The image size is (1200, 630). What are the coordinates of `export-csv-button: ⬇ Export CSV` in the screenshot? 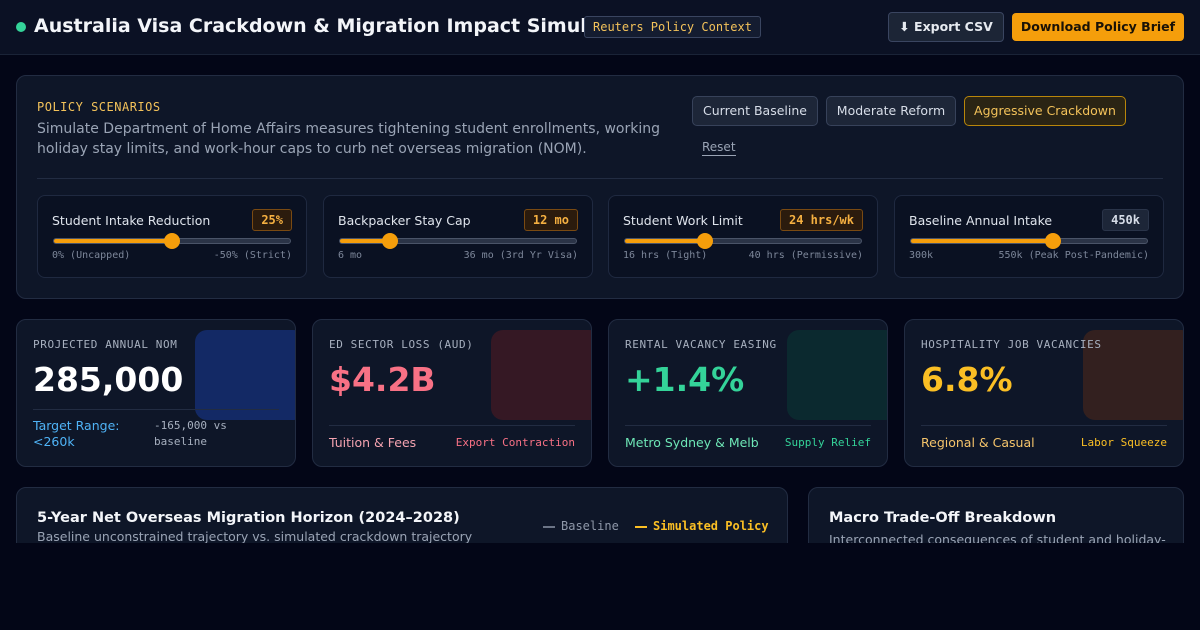 It's located at (946, 27).